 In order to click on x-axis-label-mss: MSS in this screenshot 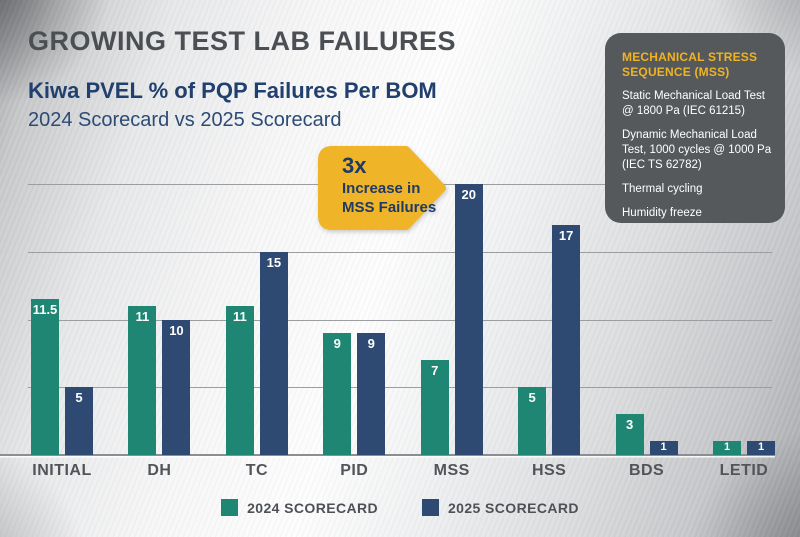, I will do `click(451, 470)`.